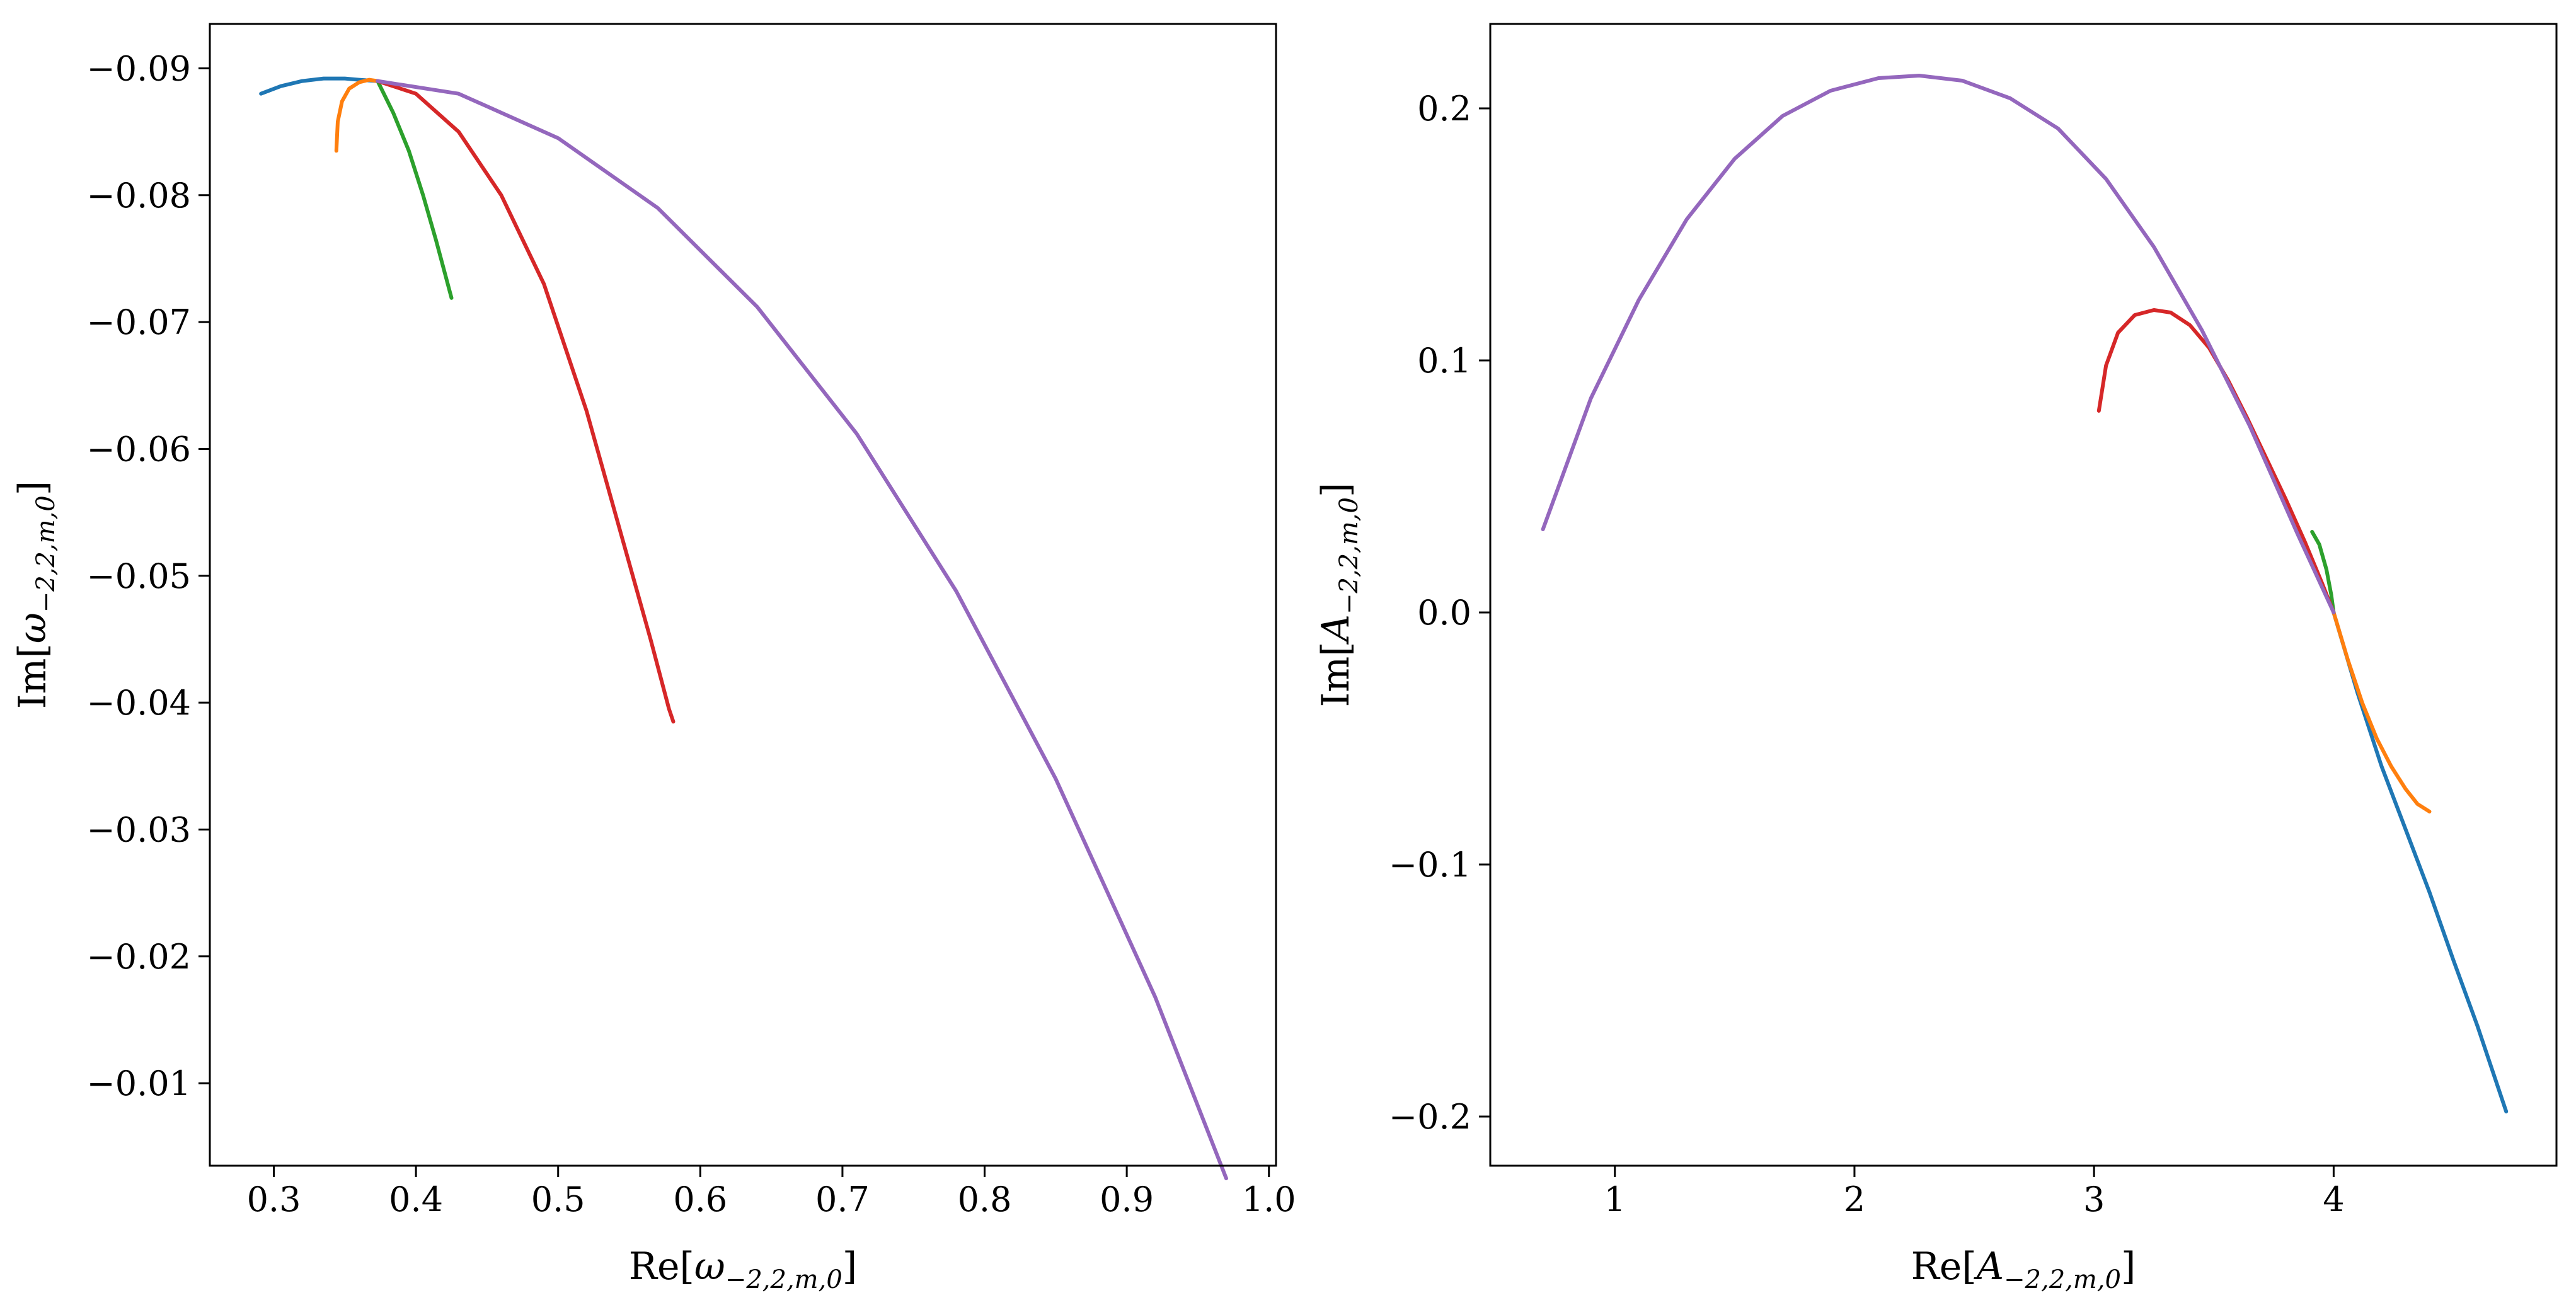 The height and width of the screenshot is (1310, 2576). I want to click on y-tick-label: −0.05, so click(139, 576).